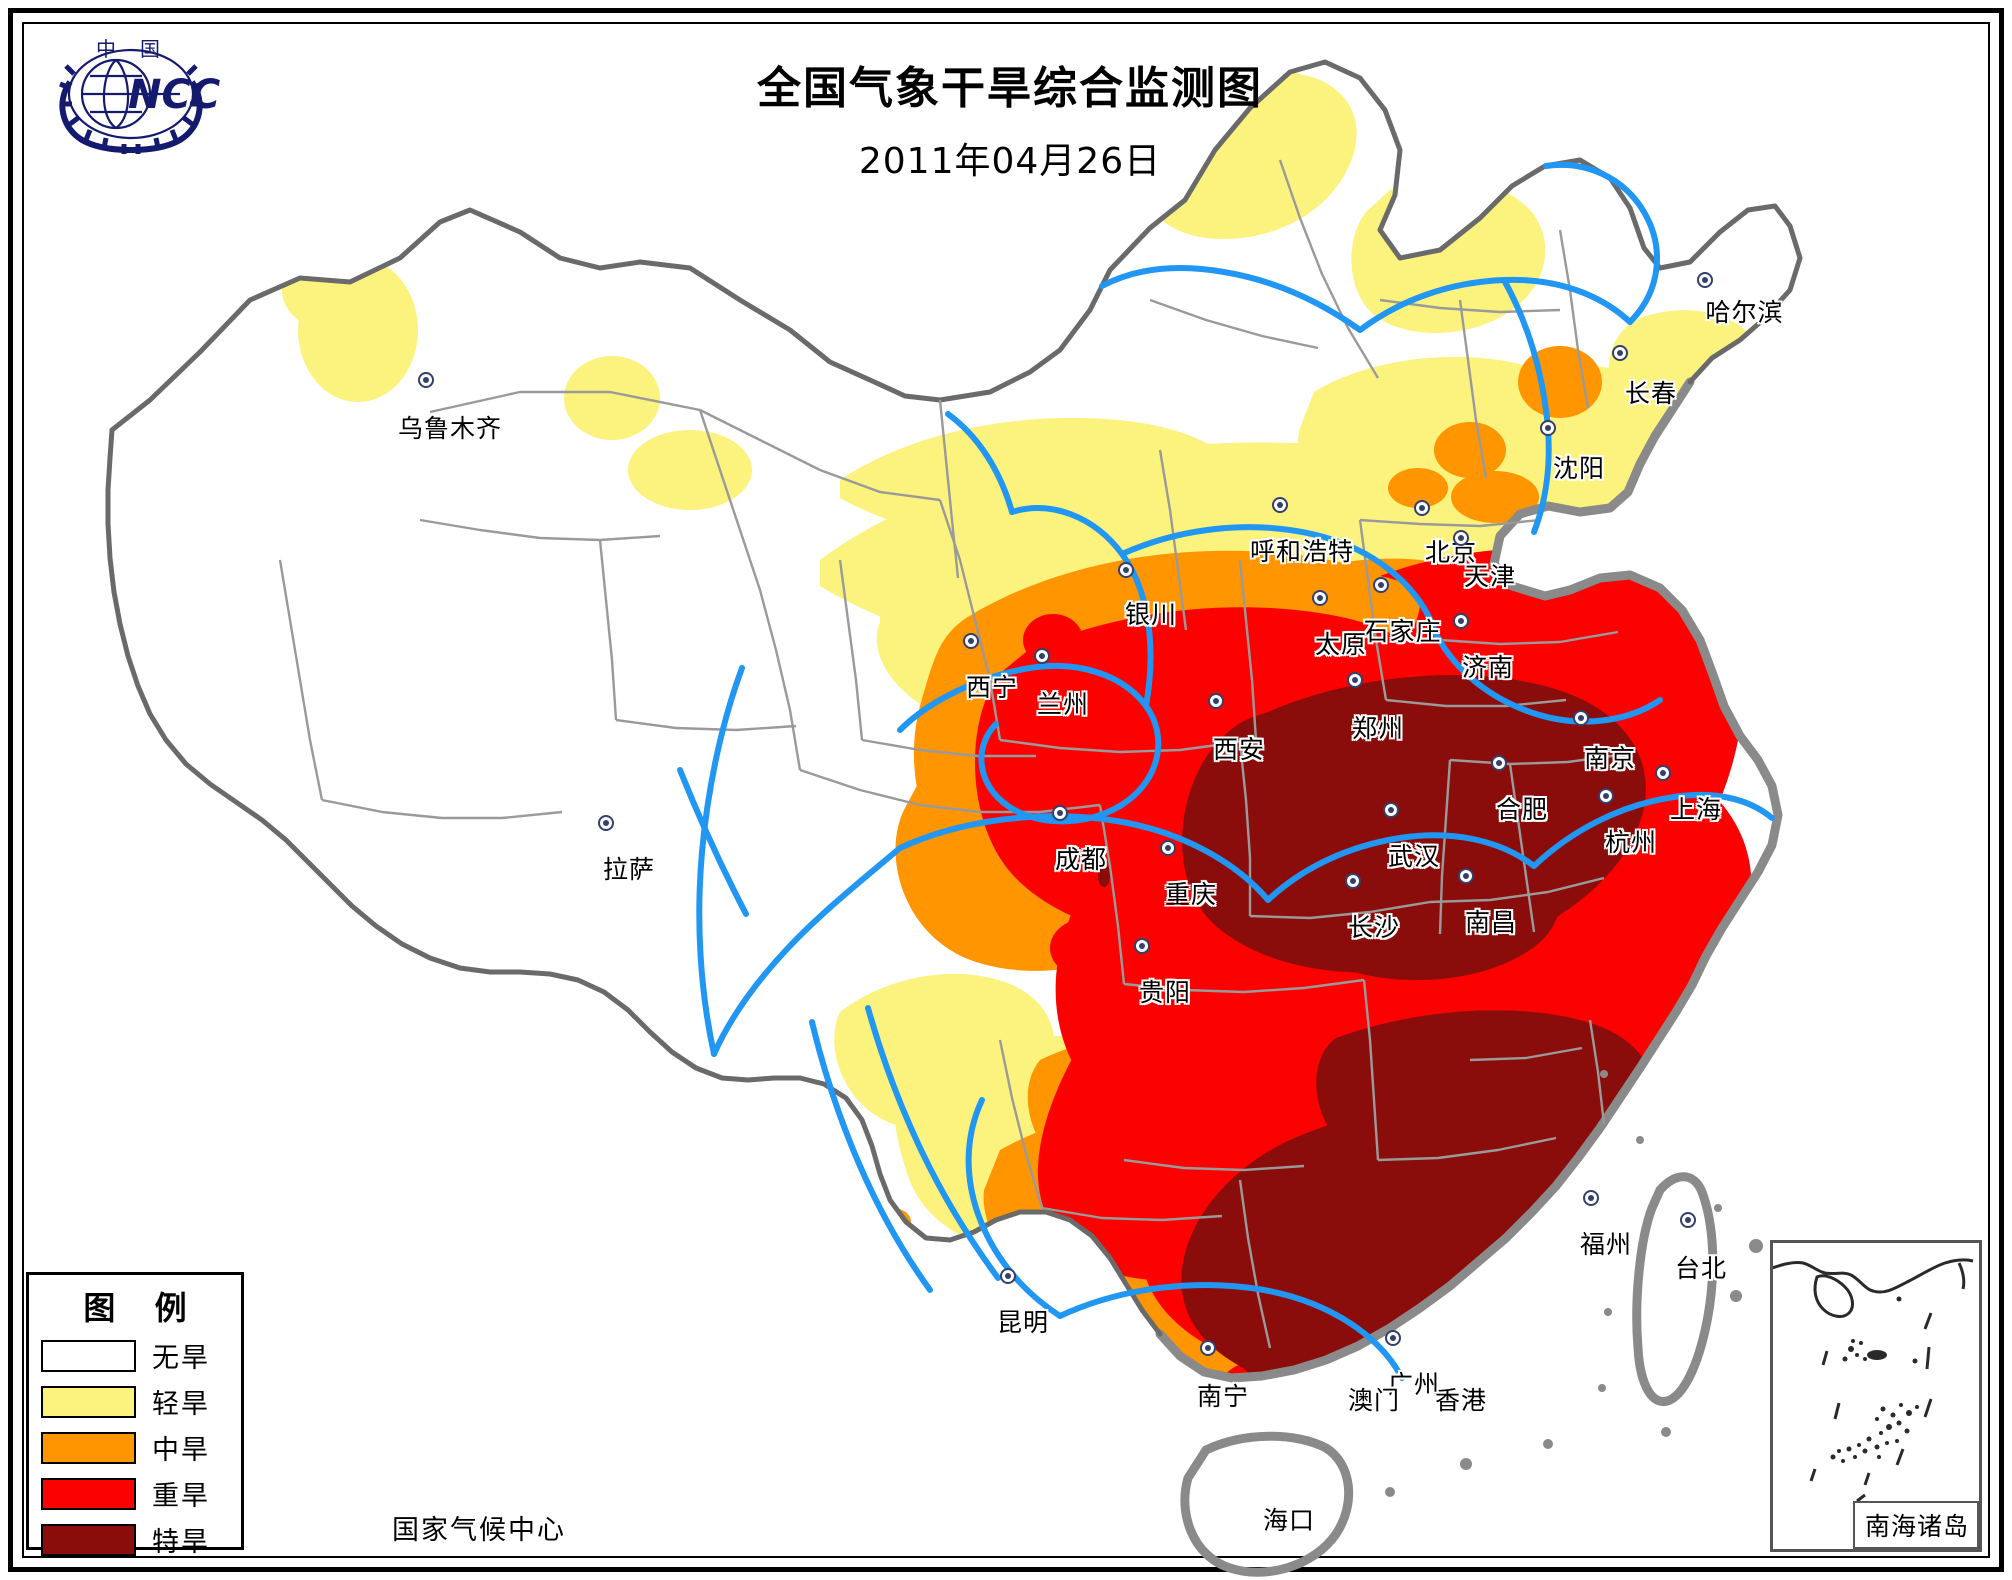 The width and height of the screenshot is (2012, 1580). I want to click on legend-row: 轻旱, so click(141, 1401).